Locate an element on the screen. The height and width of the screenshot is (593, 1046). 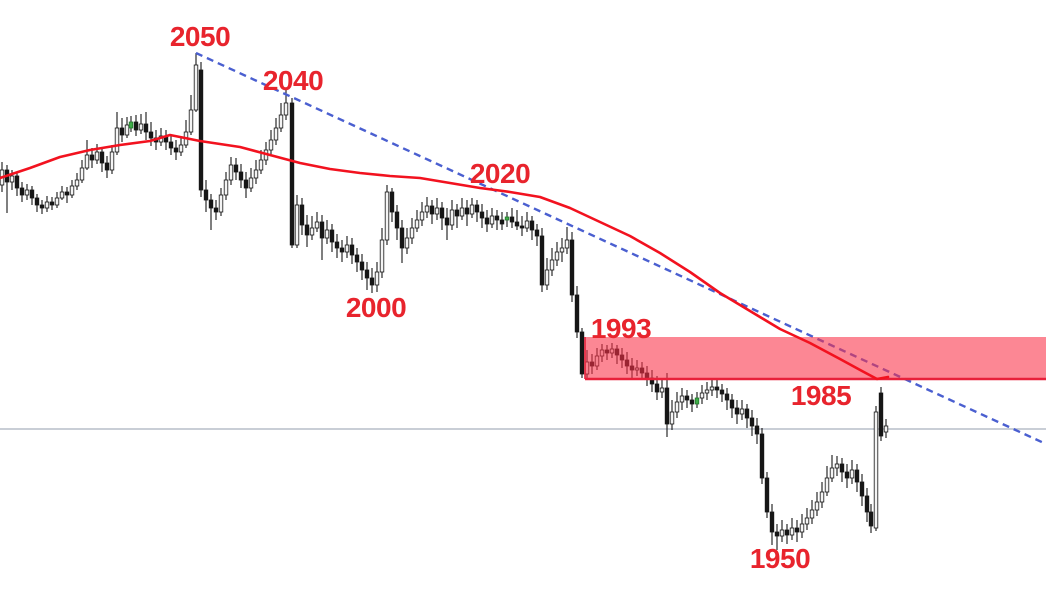
price-annotation: 1950 is located at coordinates (780, 558).